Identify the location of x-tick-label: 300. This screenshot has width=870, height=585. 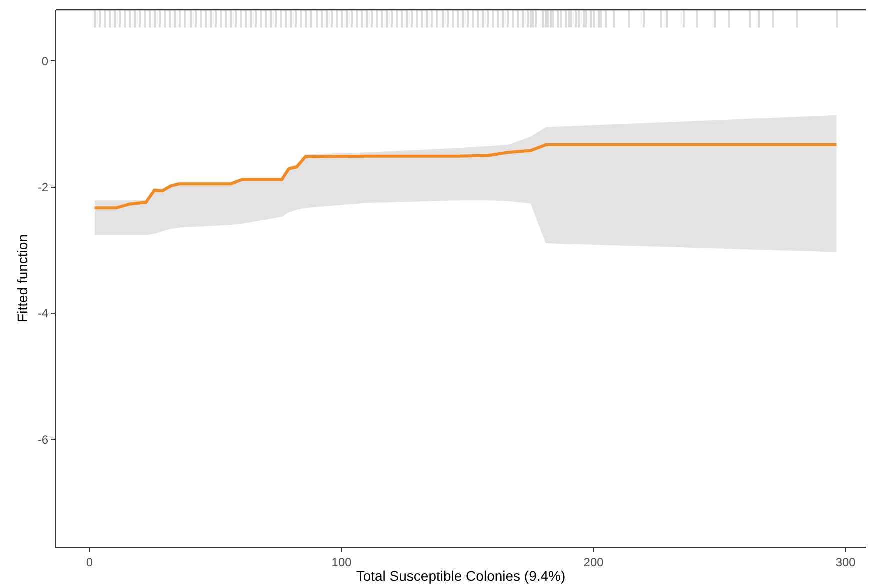
(846, 563).